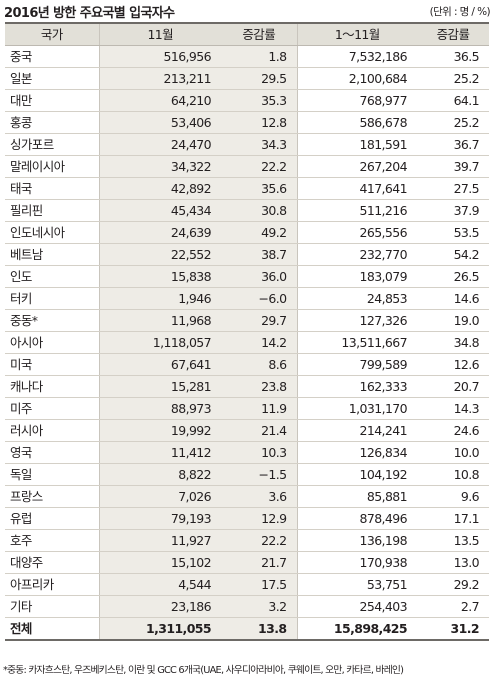 This screenshot has width=494, height=683. I want to click on jan-nov-cell: 799,589, so click(356, 364).